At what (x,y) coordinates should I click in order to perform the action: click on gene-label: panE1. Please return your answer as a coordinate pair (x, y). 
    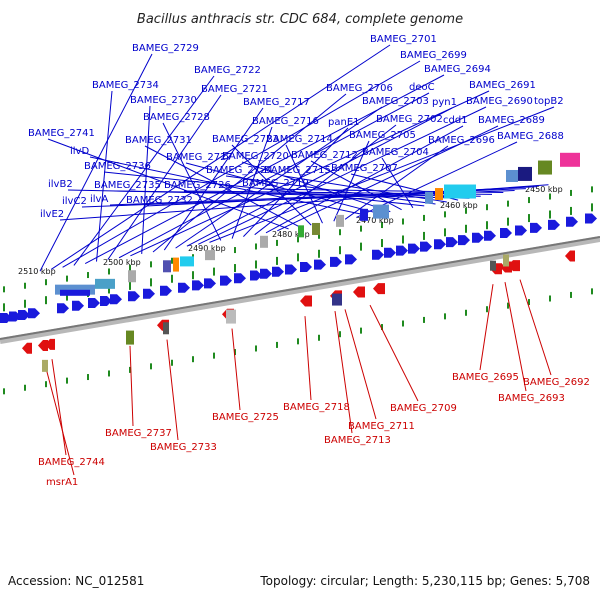
    Looking at the image, I should click on (344, 122).